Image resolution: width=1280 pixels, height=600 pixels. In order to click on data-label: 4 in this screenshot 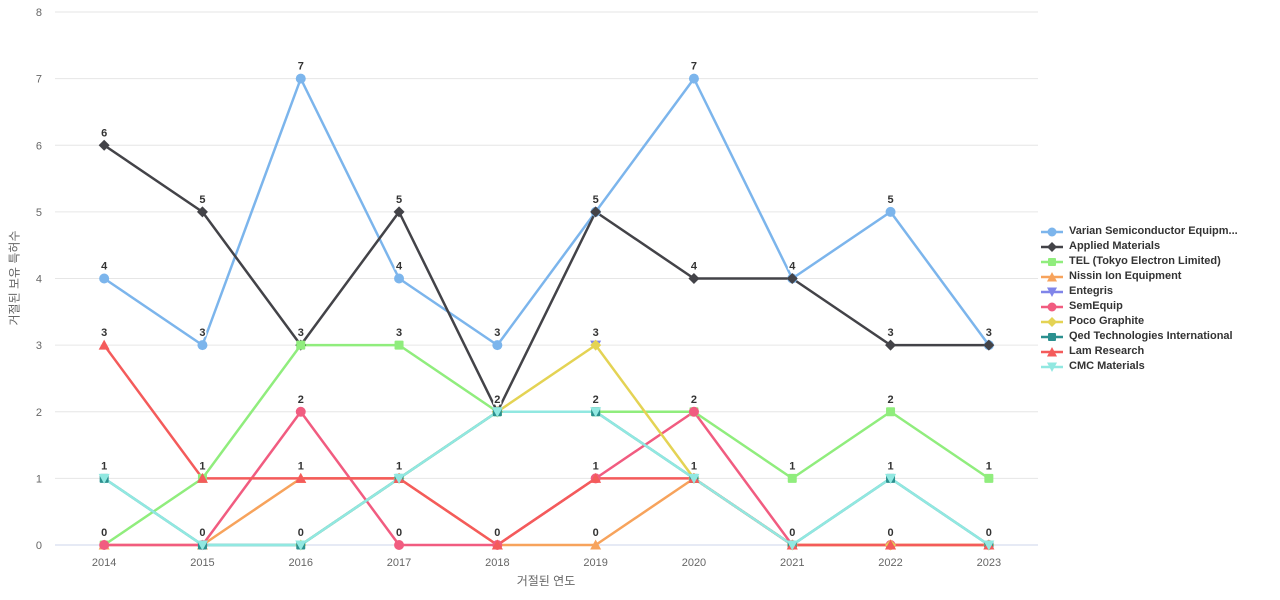, I will do `click(399, 267)`.